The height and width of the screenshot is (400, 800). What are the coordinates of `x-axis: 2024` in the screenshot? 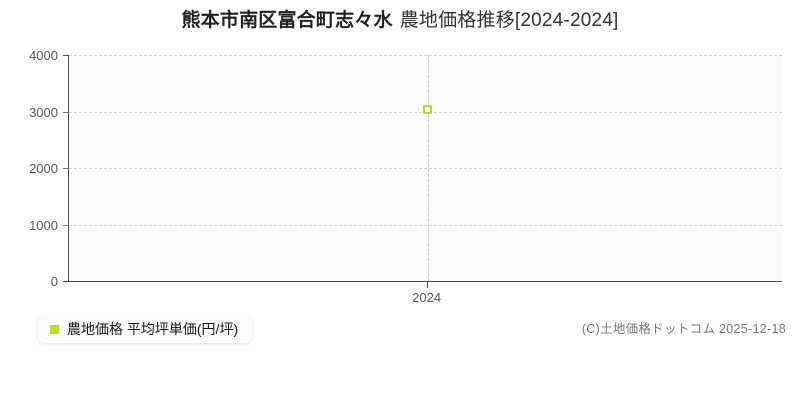 It's located at (424, 296).